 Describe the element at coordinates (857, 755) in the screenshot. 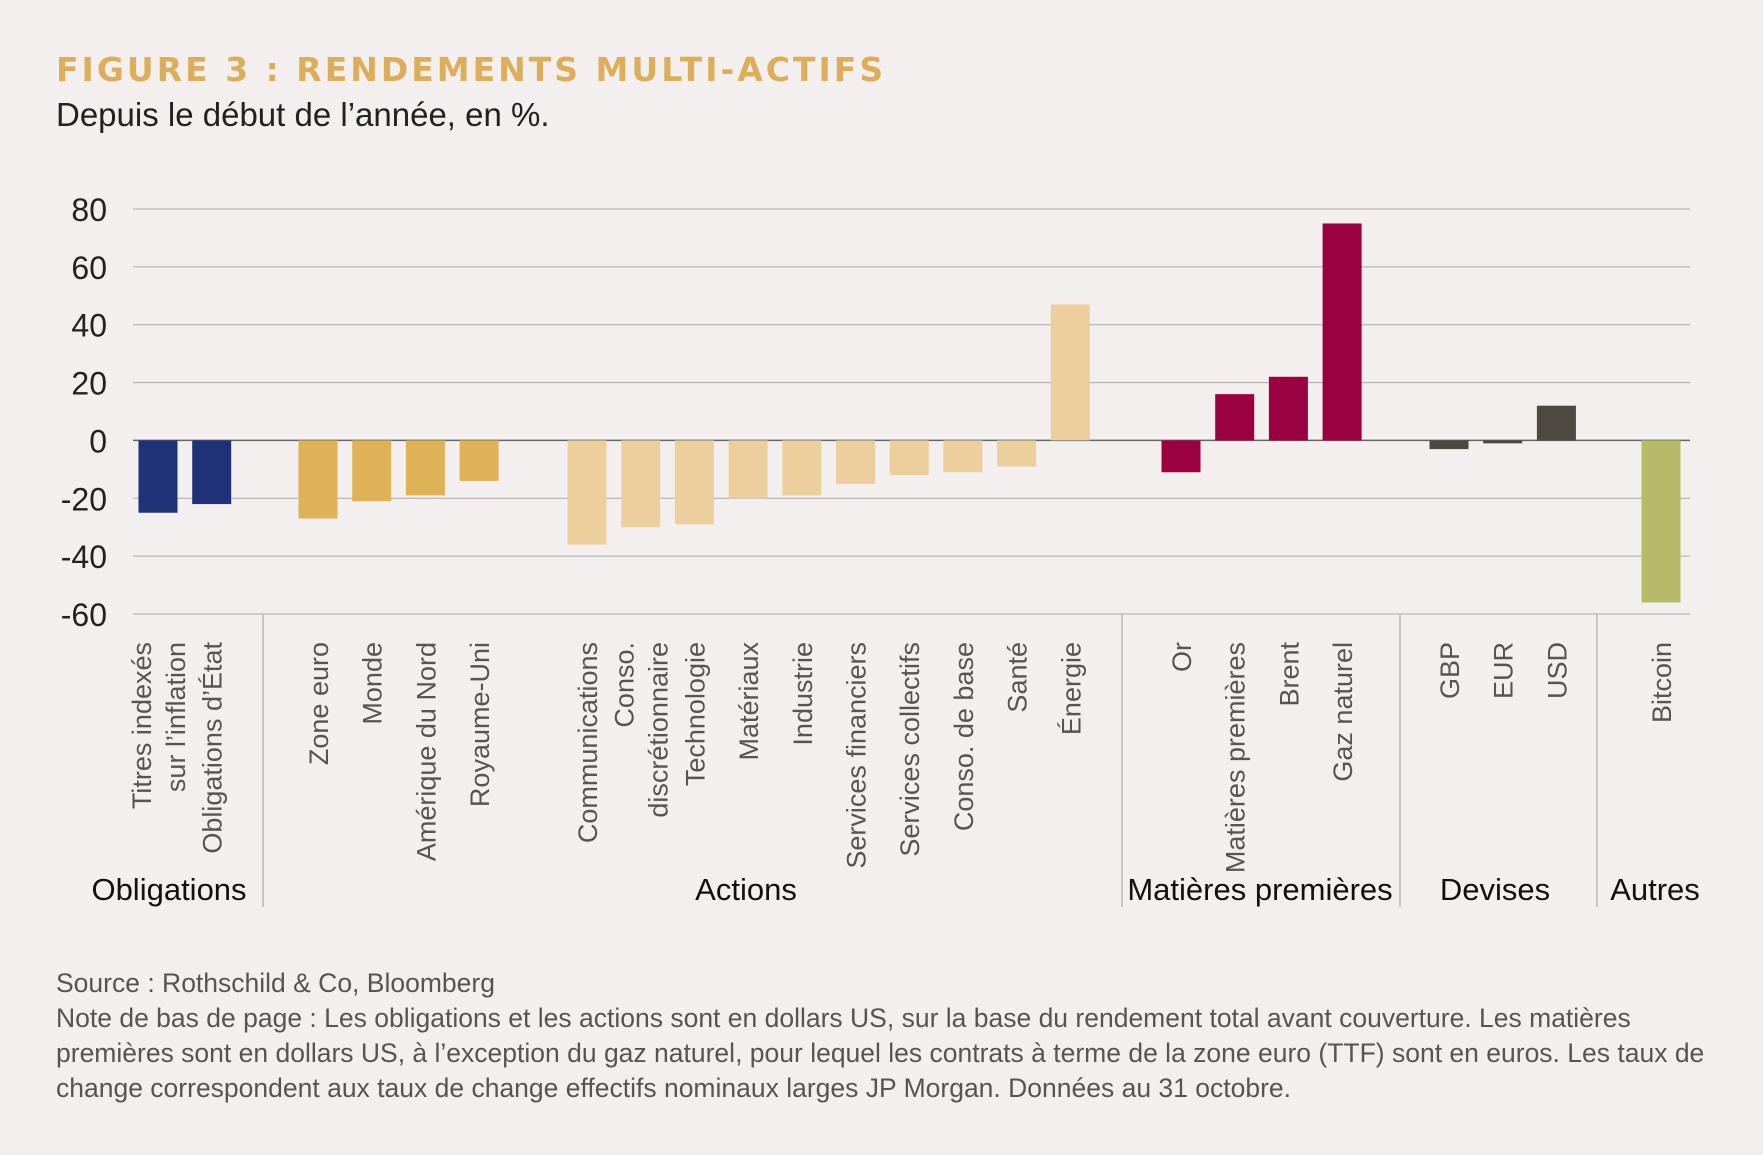

I see `category-label: Services financiers` at that location.